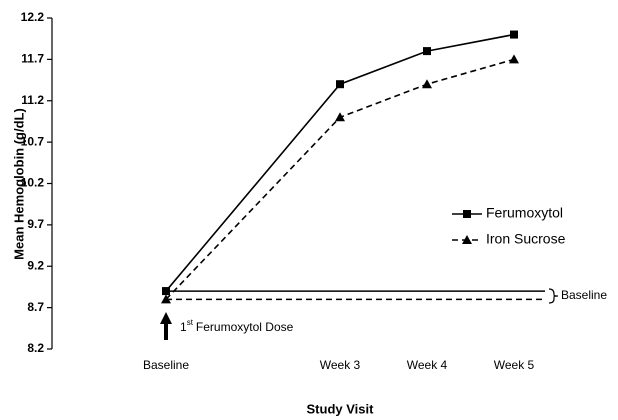 The image size is (618, 420). Describe the element at coordinates (32, 100) in the screenshot. I see `y-tick-label: 11.2` at that location.